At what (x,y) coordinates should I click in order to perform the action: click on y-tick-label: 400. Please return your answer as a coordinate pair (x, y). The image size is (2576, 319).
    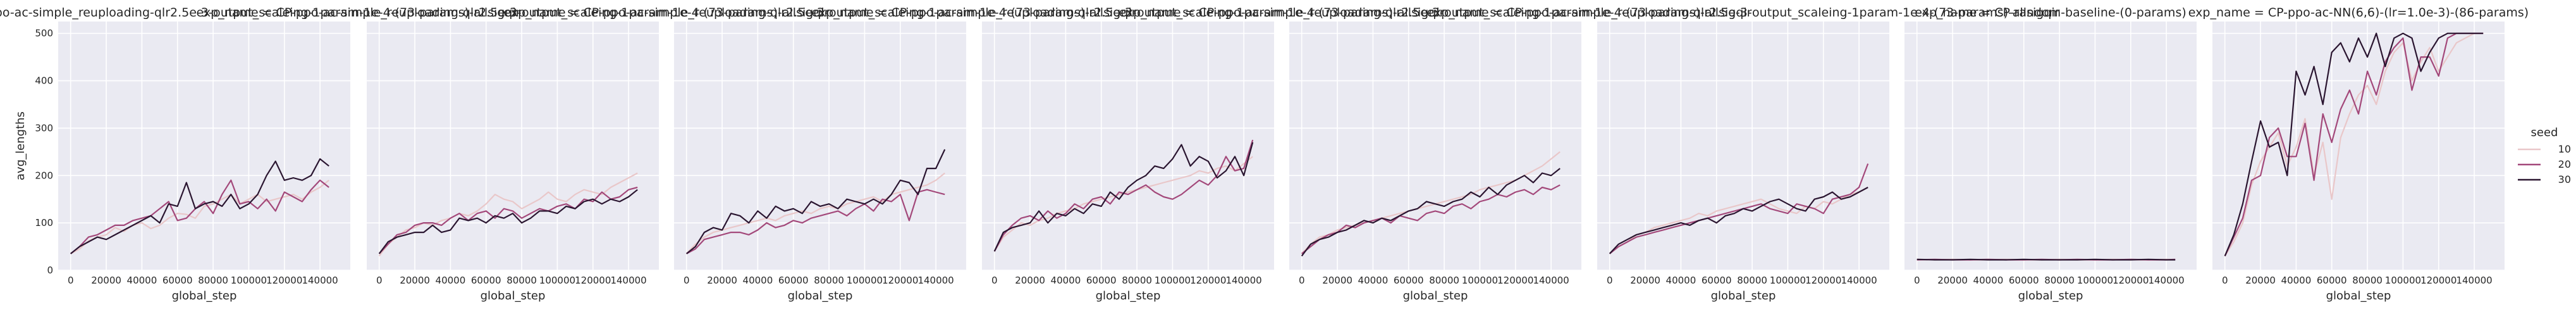
    Looking at the image, I should click on (44, 81).